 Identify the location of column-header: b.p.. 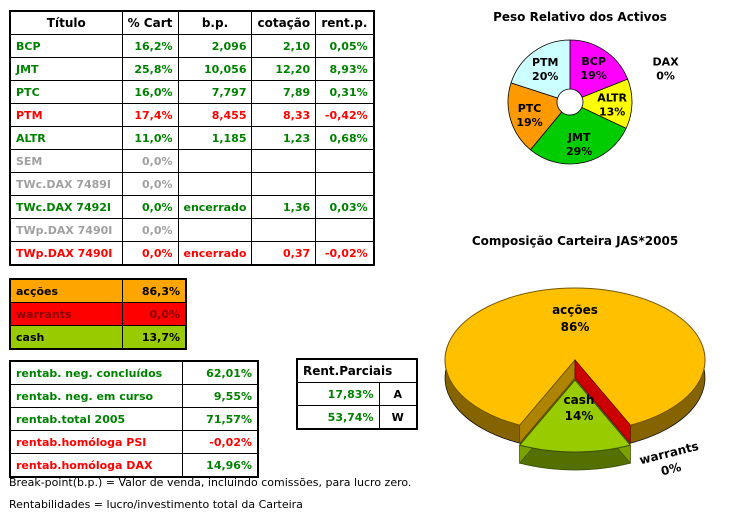
(215, 22).